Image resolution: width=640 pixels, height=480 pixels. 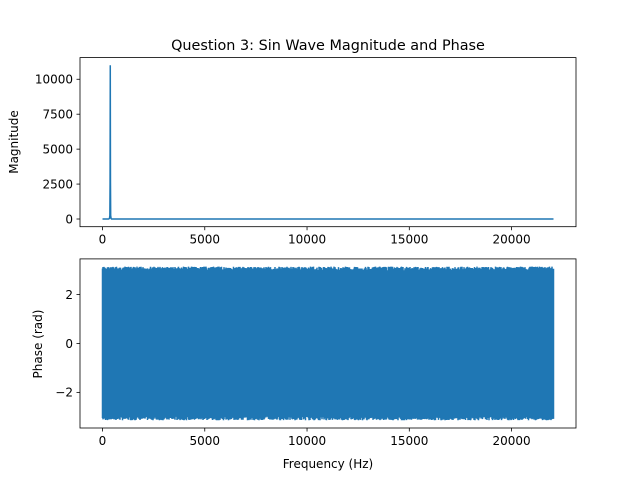 What do you see at coordinates (69, 295) in the screenshot?
I see `phase-y-tick-label: 2` at bounding box center [69, 295].